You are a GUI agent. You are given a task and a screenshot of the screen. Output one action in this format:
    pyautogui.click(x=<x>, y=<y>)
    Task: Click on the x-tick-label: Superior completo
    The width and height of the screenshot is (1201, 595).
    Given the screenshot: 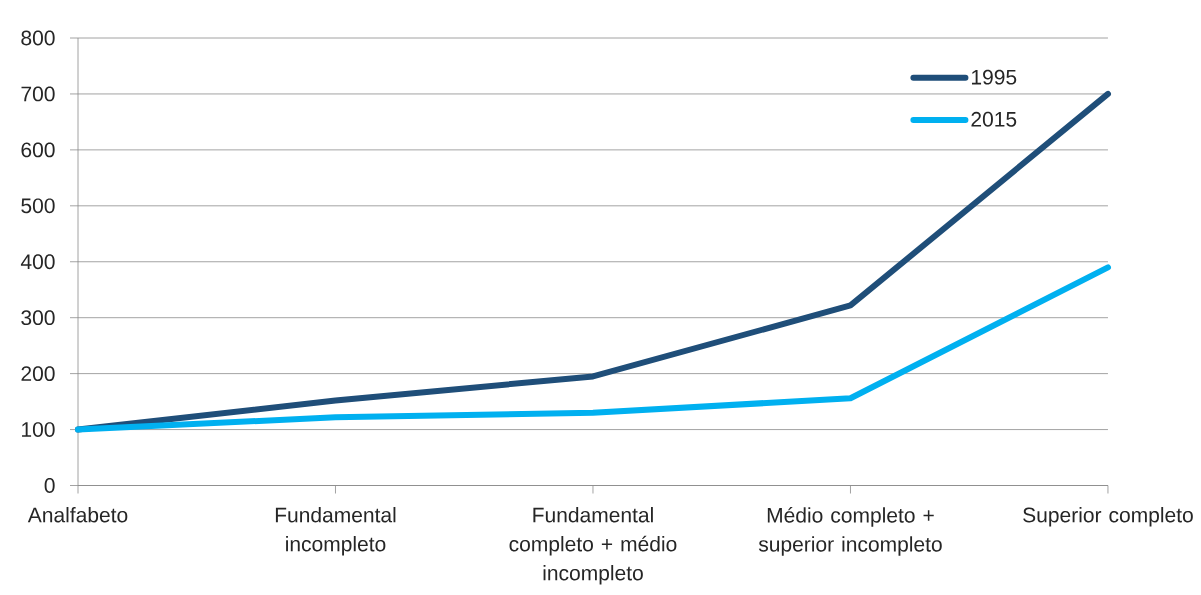 What is the action you would take?
    pyautogui.click(x=1108, y=517)
    